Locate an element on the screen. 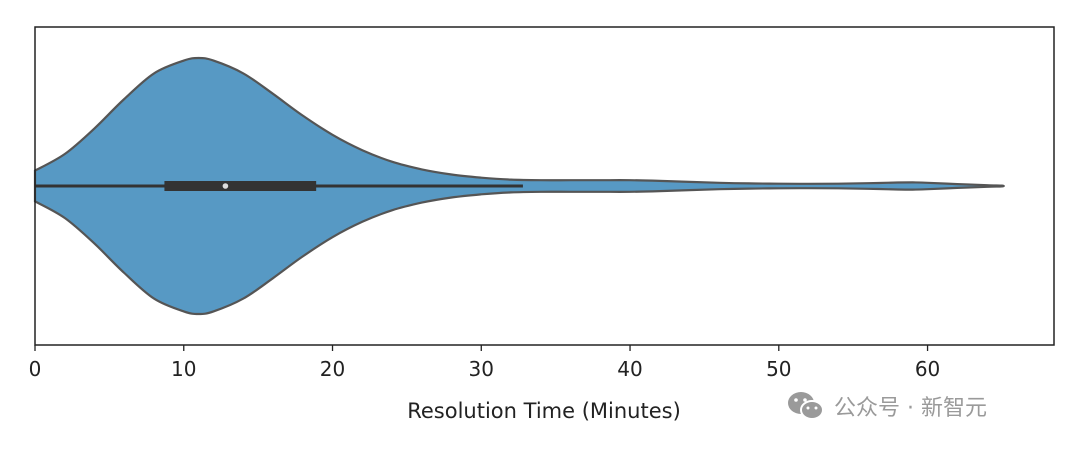  x-tick-label-0: 0 is located at coordinates (35, 369).